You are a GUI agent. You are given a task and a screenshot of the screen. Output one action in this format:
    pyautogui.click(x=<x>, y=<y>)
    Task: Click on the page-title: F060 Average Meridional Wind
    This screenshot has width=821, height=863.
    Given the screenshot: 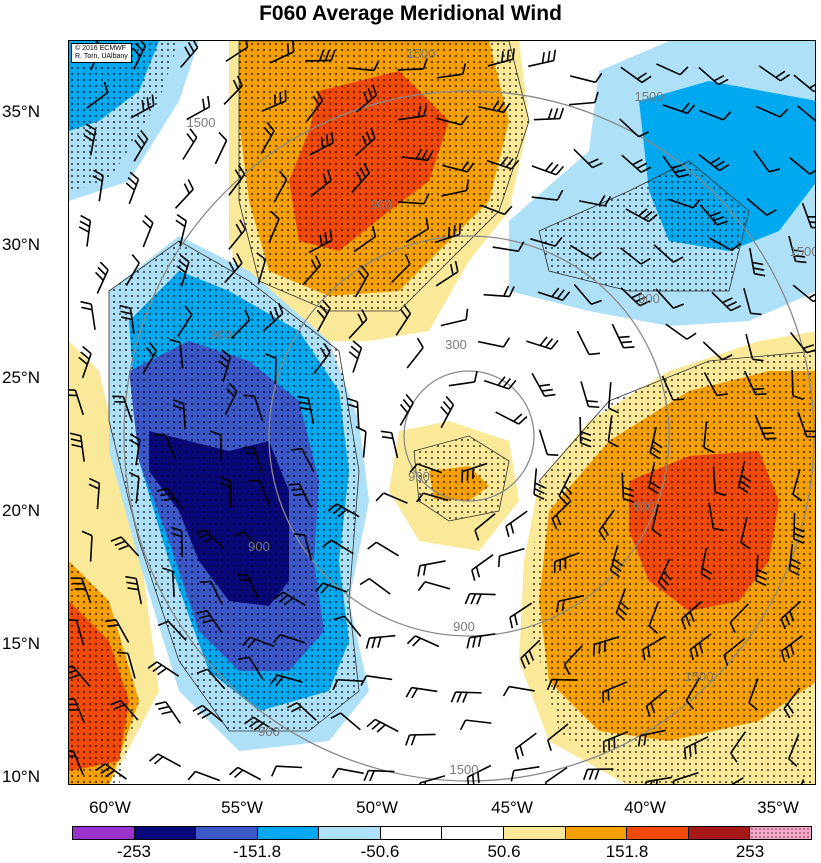 What is the action you would take?
    pyautogui.click(x=410, y=13)
    